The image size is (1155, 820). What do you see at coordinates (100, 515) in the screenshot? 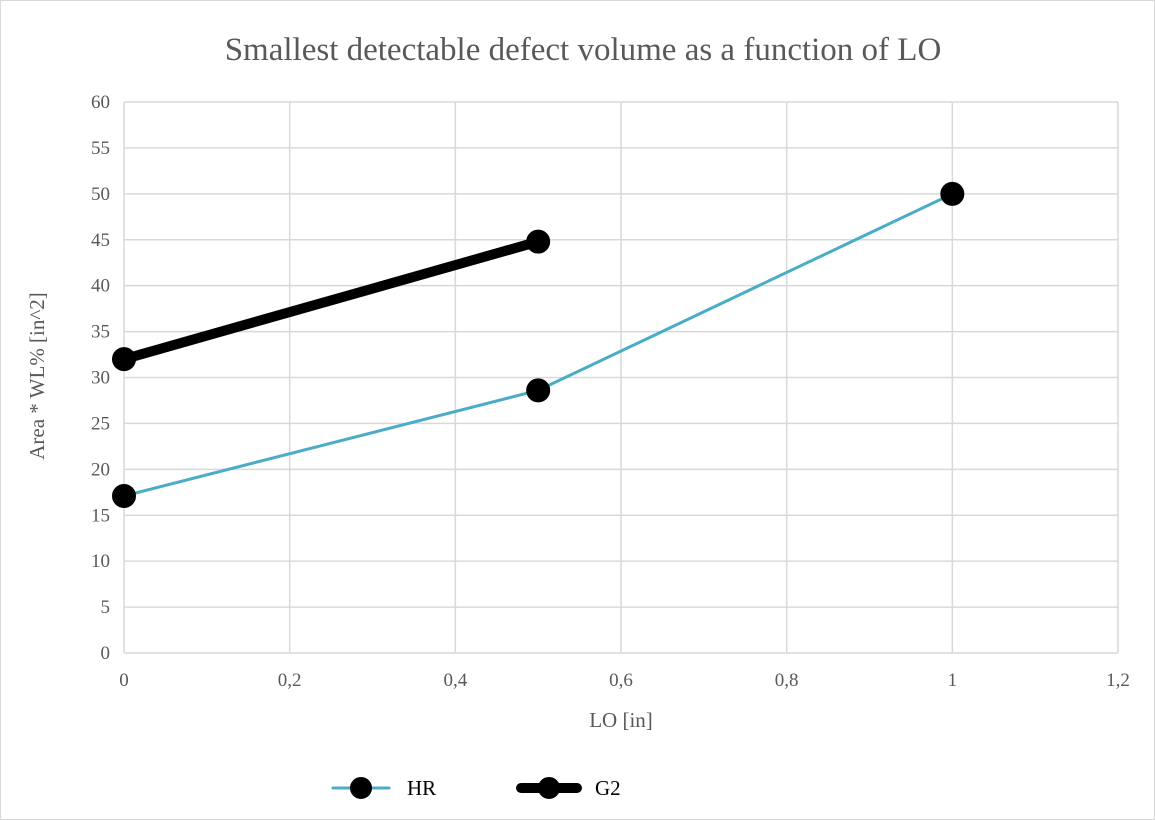
I see `y-tick-label: 15` at bounding box center [100, 515].